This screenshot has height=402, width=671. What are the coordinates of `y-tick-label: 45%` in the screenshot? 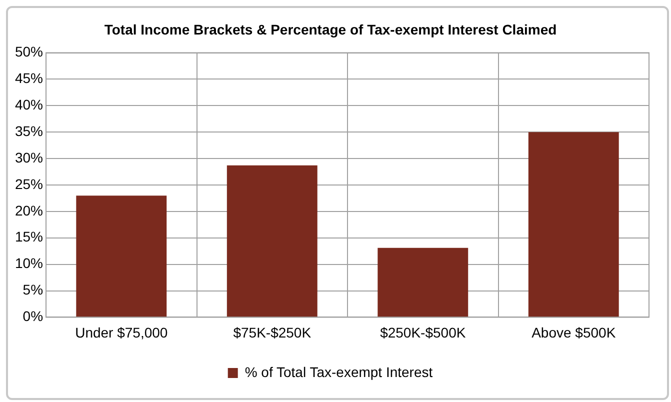 It's located at (29, 78).